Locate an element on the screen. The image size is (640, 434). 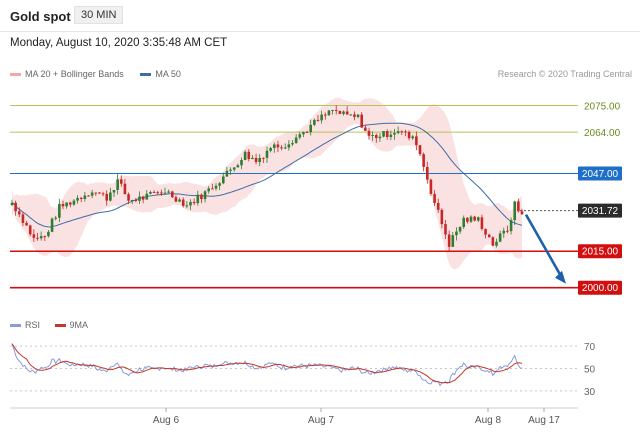
level-text: 2000.00 is located at coordinates (600, 288).